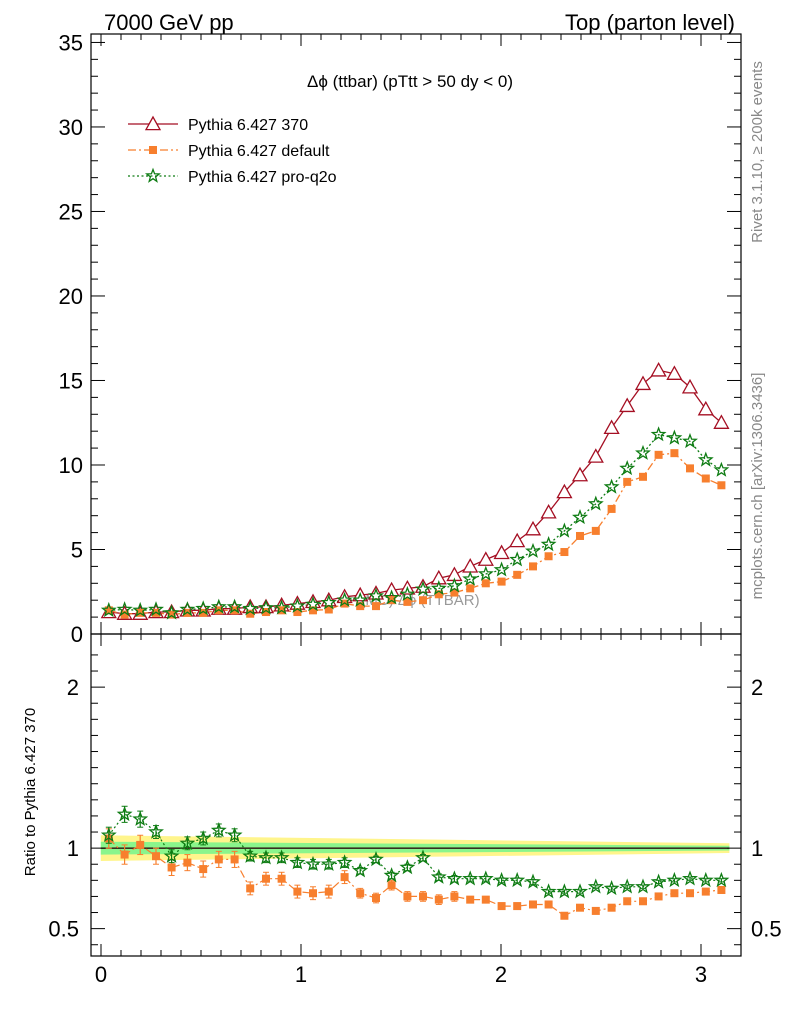 Image resolution: width=786 pixels, height=1024 pixels. Describe the element at coordinates (301, 974) in the screenshot. I see `x-tick-label: 1` at that location.